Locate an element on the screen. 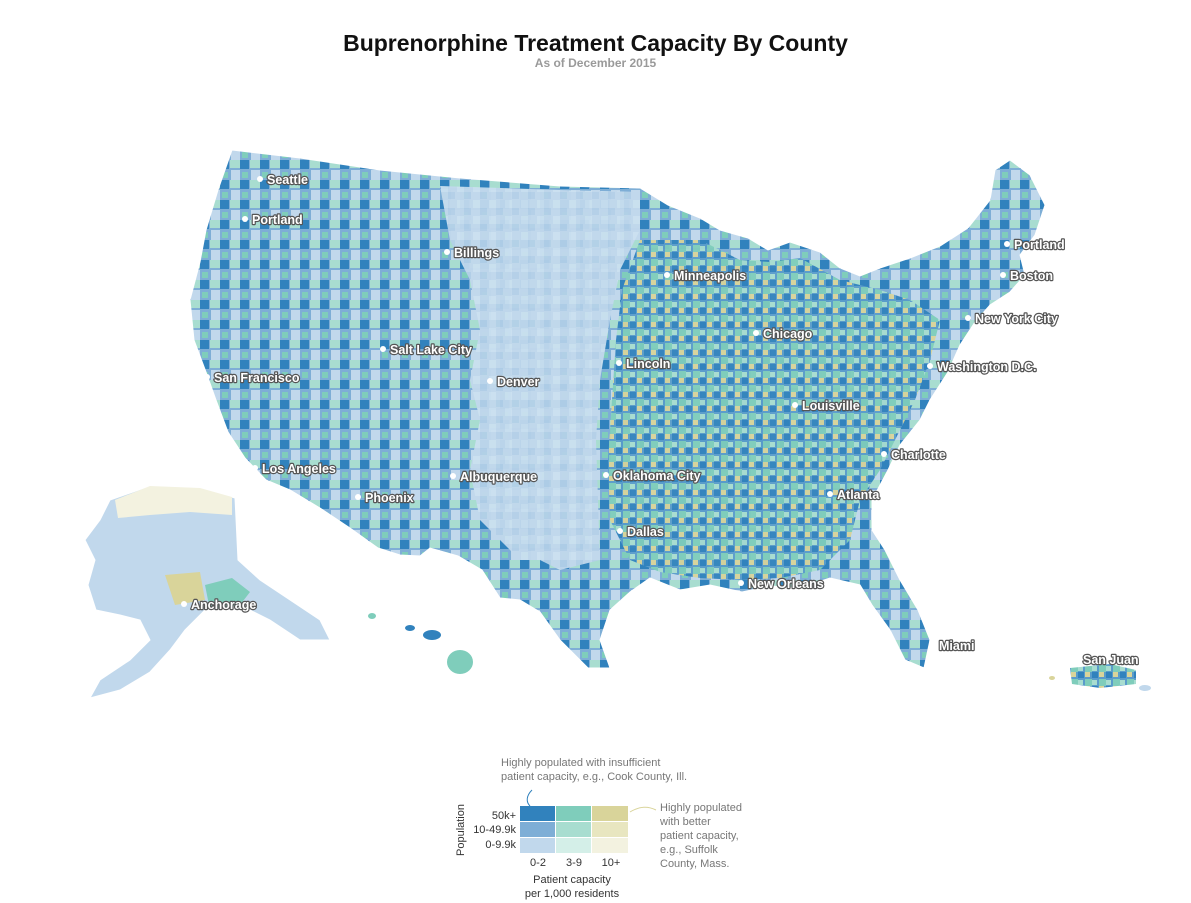 Image resolution: width=1191 pixels, height=903 pixels. city-dallas: Dallas is located at coordinates (641, 532).